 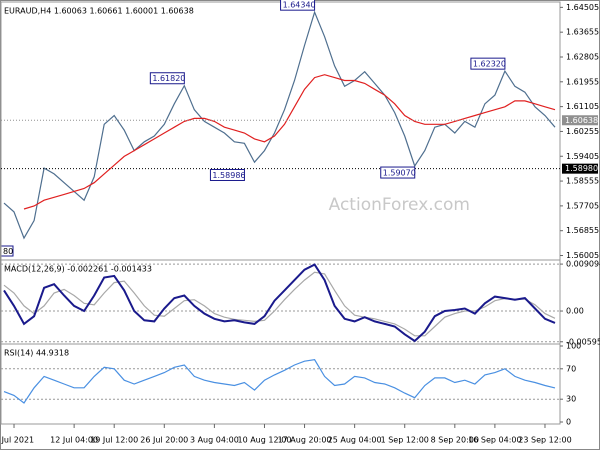 I want to click on annotation-label: 1.64340, so click(x=299, y=5).